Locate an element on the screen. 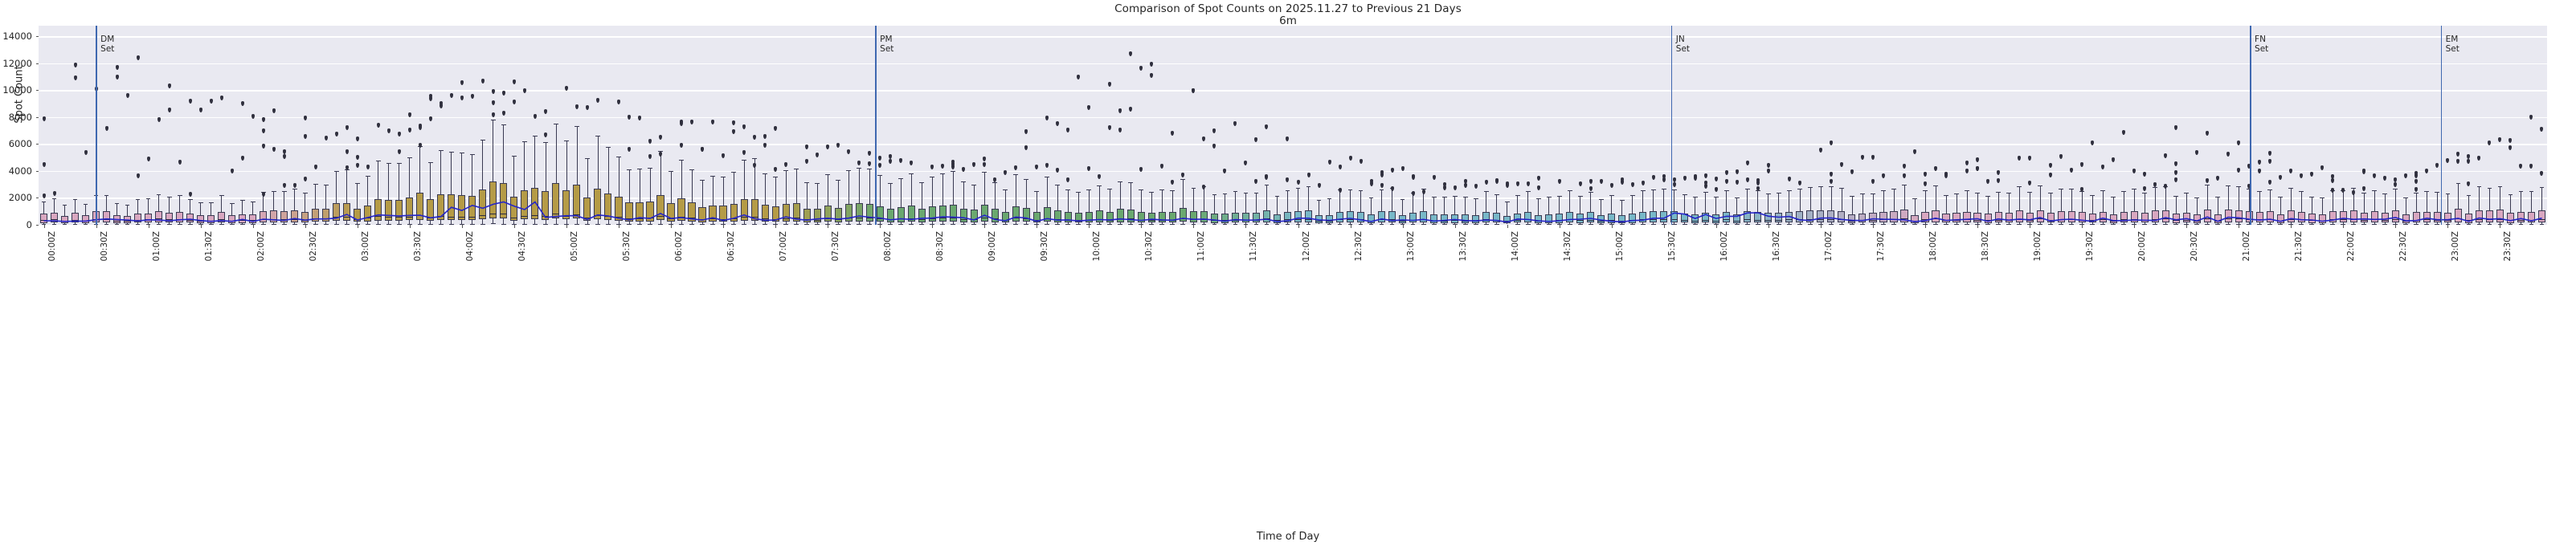 The image size is (2576, 558). x-tick-label: 22:00Z is located at coordinates (2351, 246).